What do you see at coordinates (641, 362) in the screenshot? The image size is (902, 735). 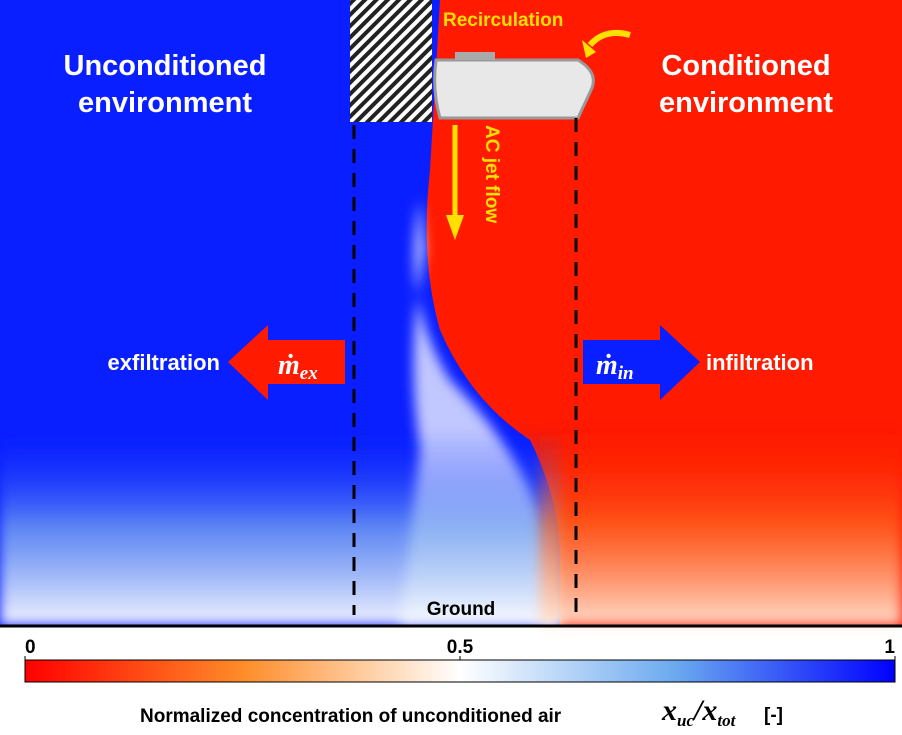 I see `infiltration-arrow` at bounding box center [641, 362].